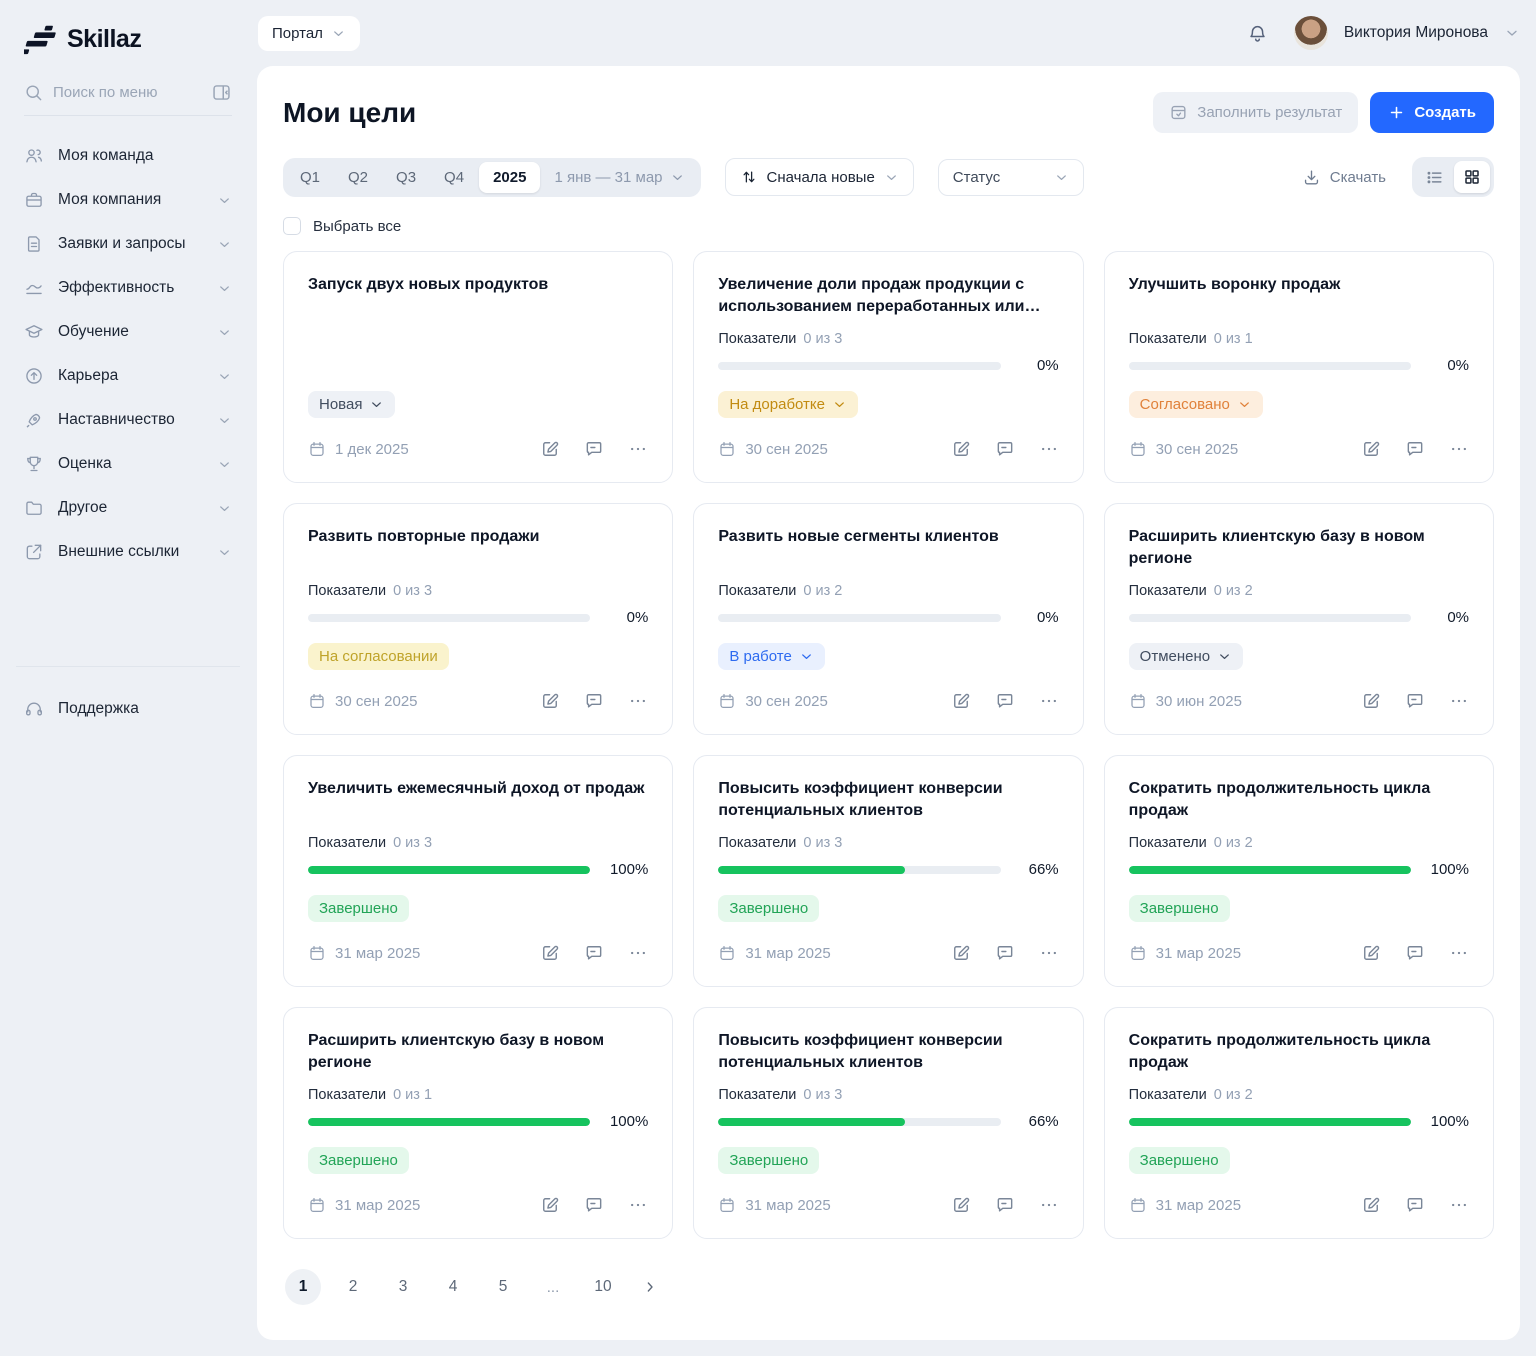 The image size is (1536, 1356). I want to click on download-button: Скачать, so click(1344, 177).